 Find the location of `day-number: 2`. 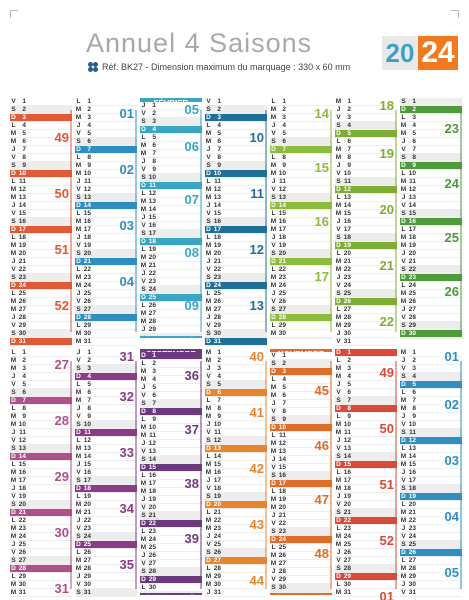

day-number: 2 is located at coordinates (154, 113).